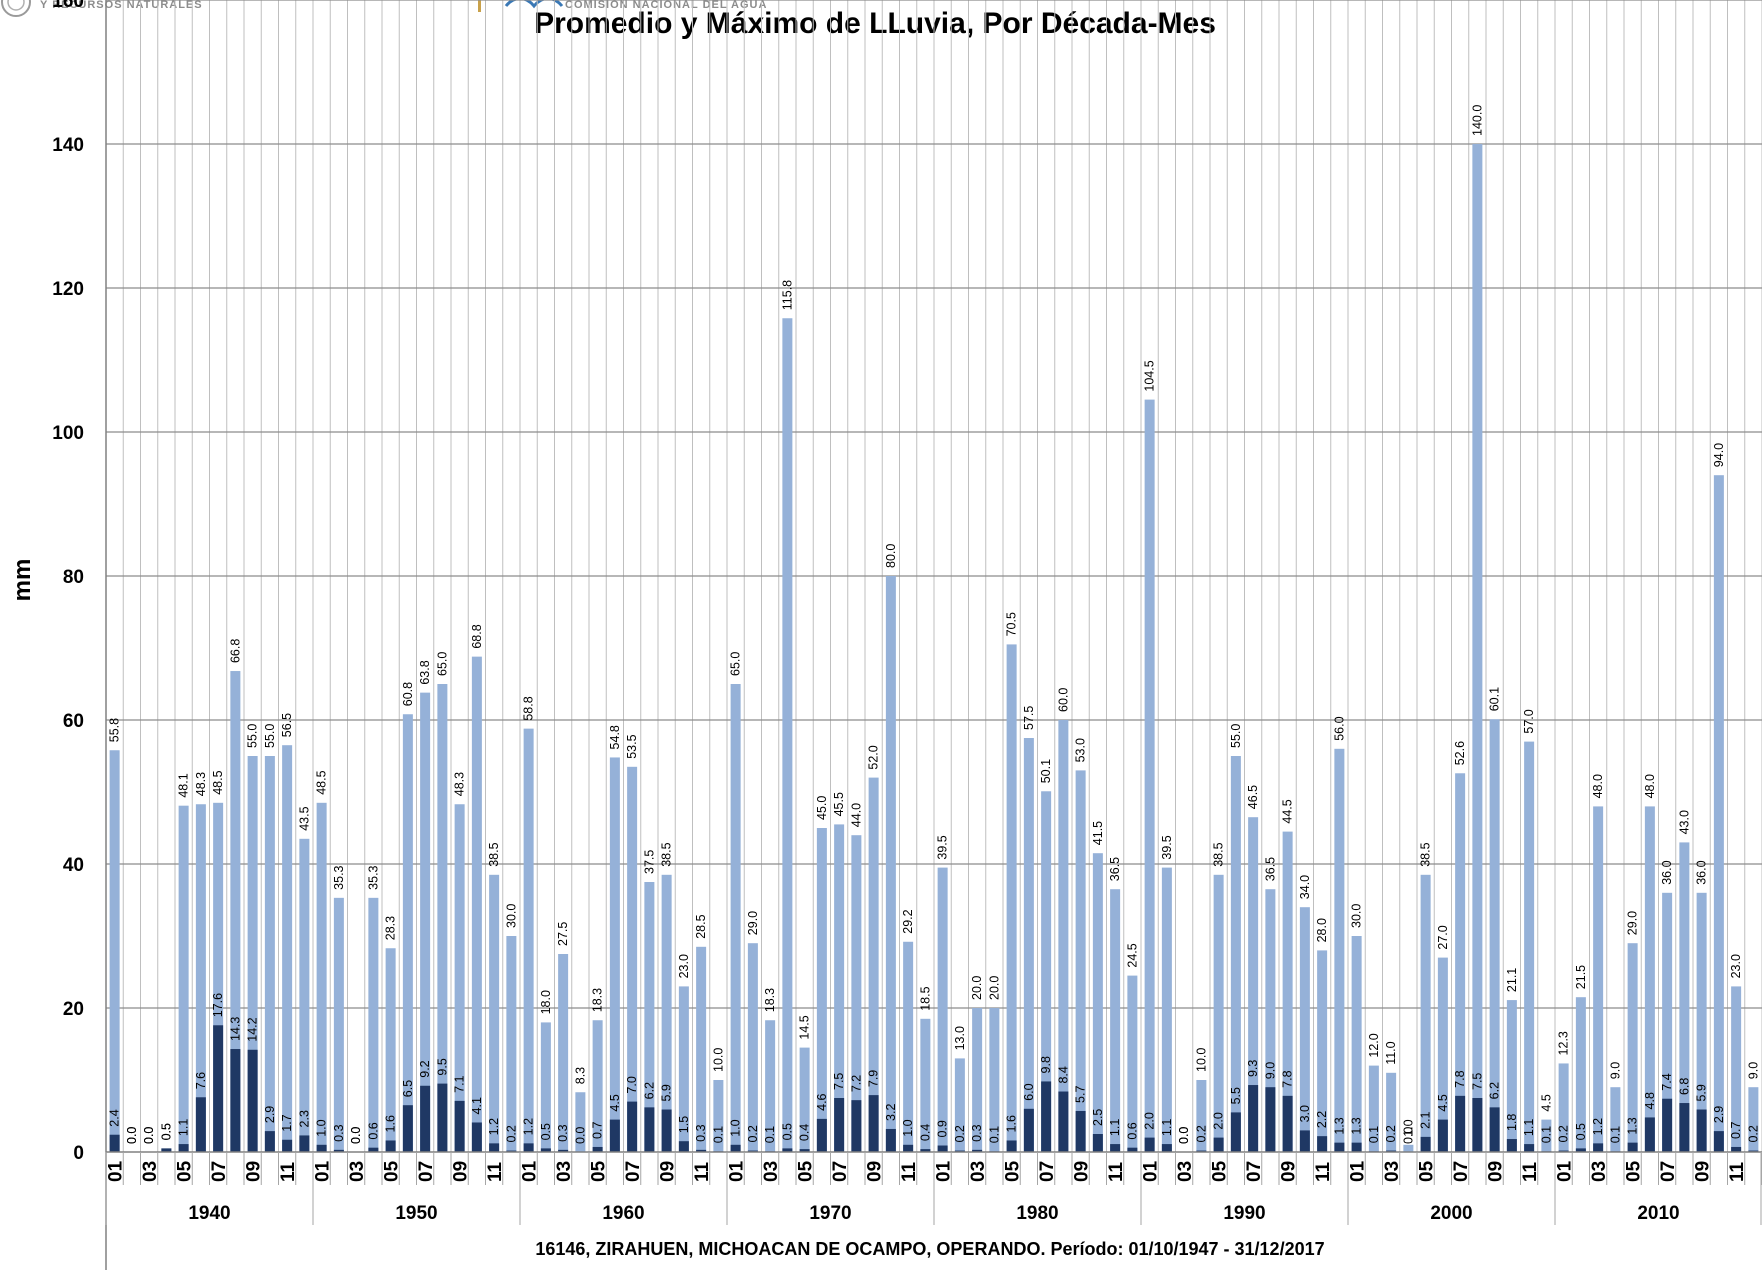 Image resolution: width=1762 pixels, height=1270 pixels. I want to click on value-label-promedio: 7.1, so click(460, 1083).